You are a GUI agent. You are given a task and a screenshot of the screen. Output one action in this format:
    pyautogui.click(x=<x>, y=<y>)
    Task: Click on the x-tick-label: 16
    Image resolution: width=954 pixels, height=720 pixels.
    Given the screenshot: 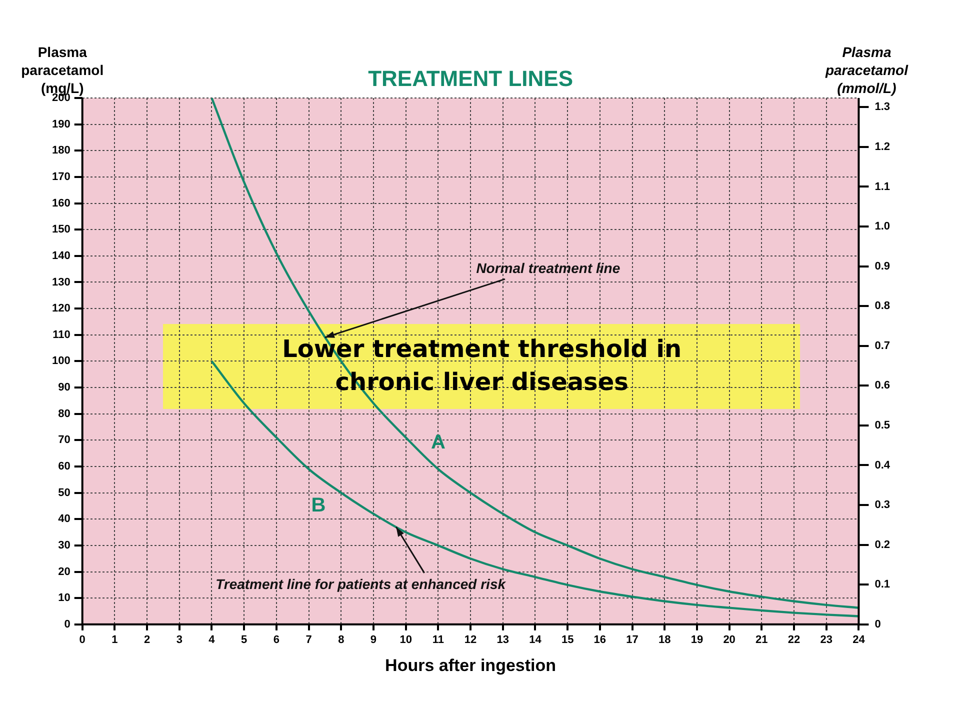 What is the action you would take?
    pyautogui.click(x=600, y=640)
    